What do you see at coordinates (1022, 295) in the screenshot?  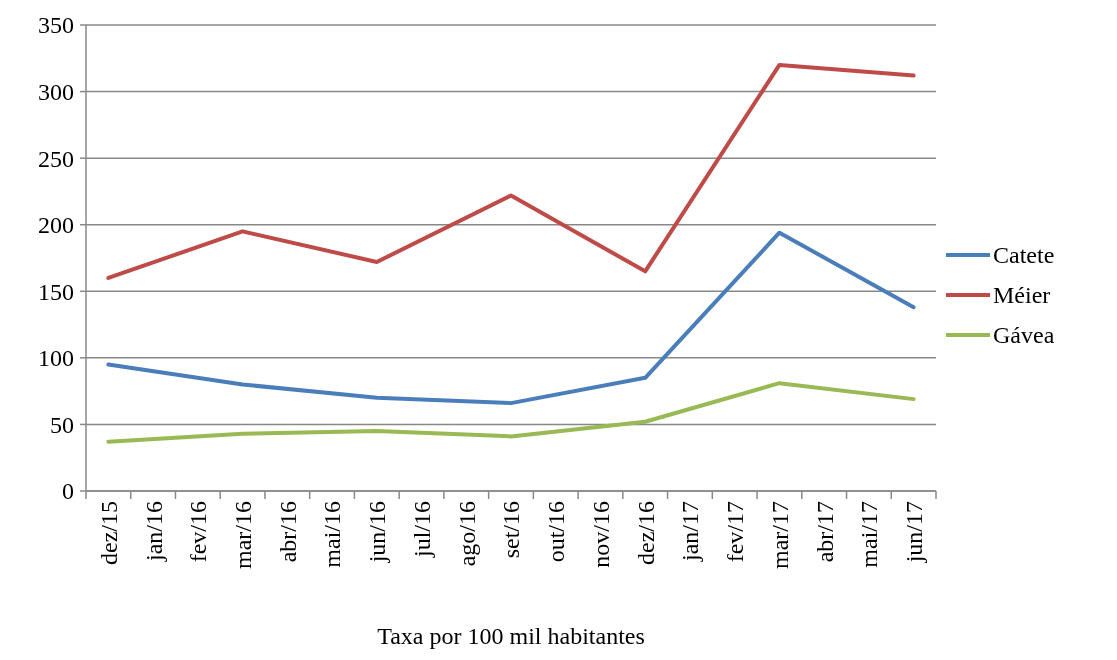 I see `legend-label: Méier` at bounding box center [1022, 295].